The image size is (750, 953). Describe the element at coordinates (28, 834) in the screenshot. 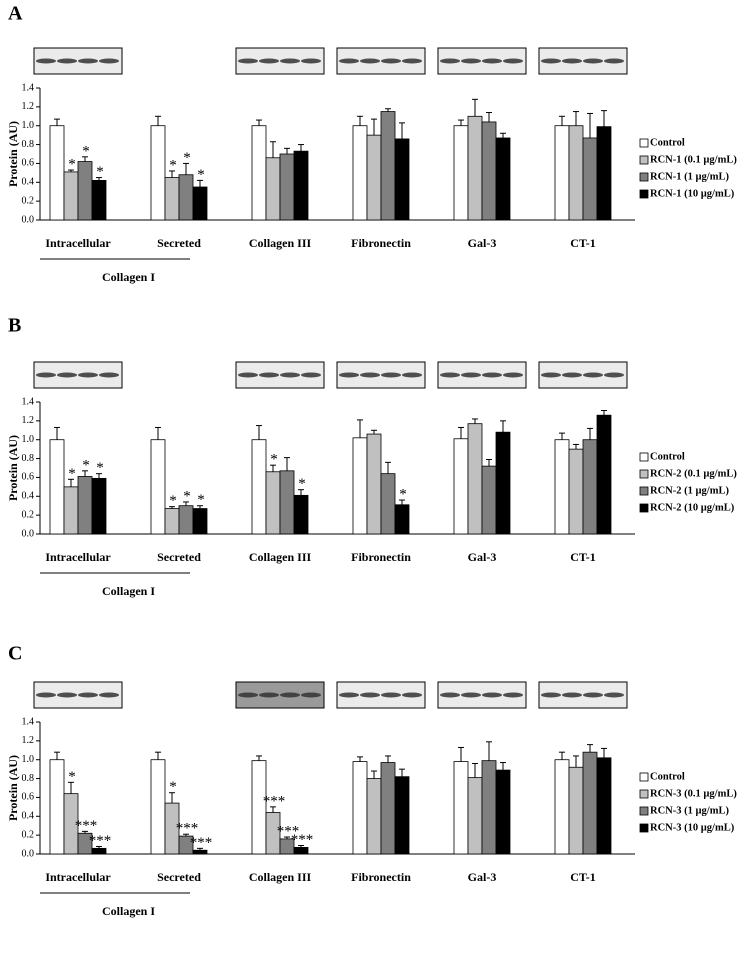

I see `y-tick-label: 0.2` at that location.